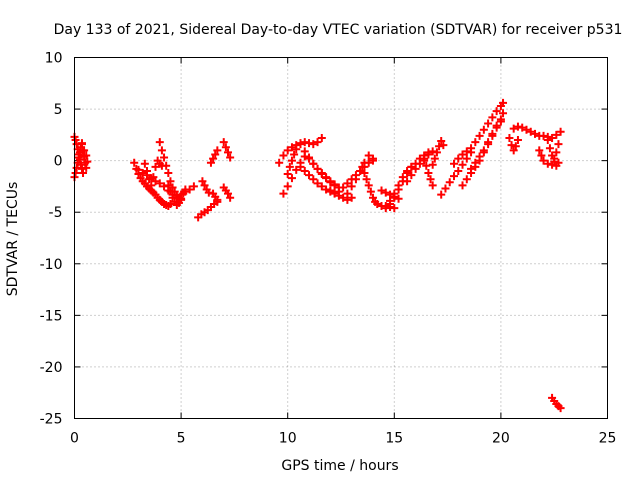  I want to click on y-axis-title: SDTVAR / TECUs, so click(13, 239).